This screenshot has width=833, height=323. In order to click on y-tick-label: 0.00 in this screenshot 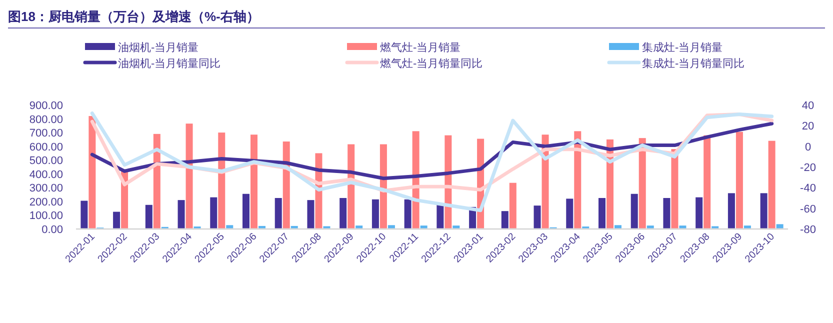, I will do `click(52, 230)`.